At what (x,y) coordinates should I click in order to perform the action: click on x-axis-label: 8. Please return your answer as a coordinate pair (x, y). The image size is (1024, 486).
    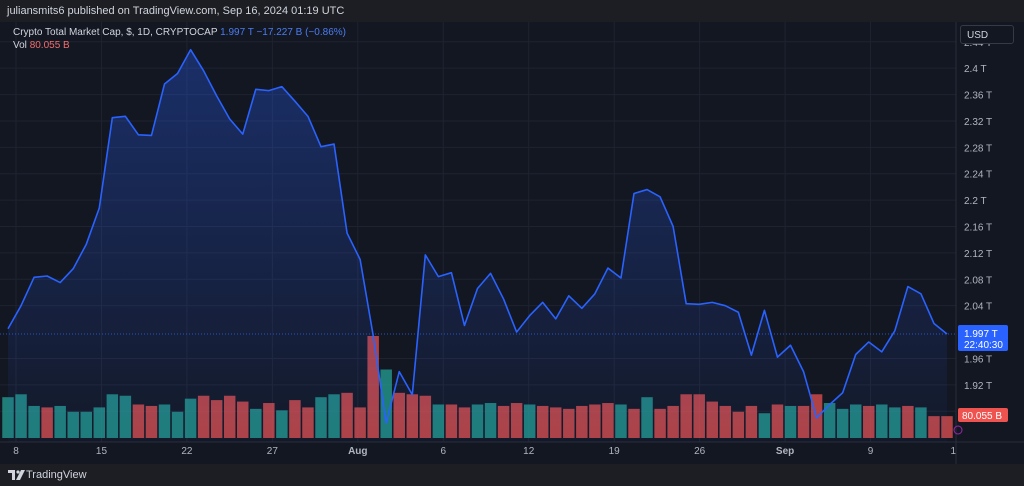
    Looking at the image, I should click on (16, 451).